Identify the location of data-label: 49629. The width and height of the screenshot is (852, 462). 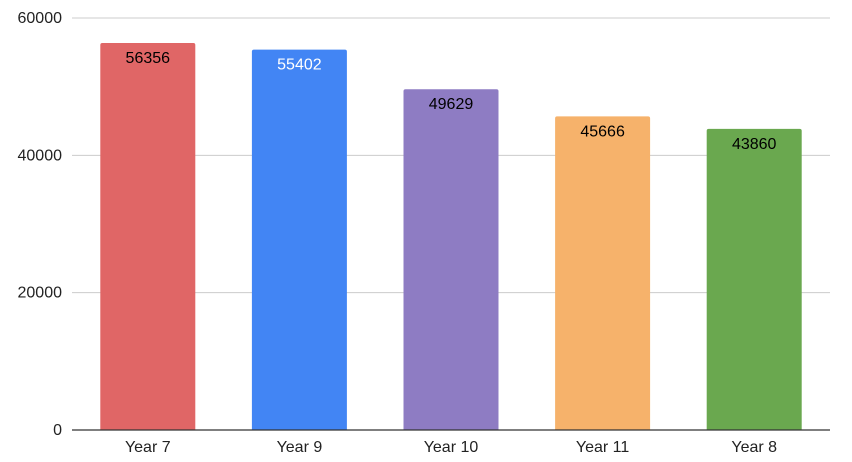
(451, 104).